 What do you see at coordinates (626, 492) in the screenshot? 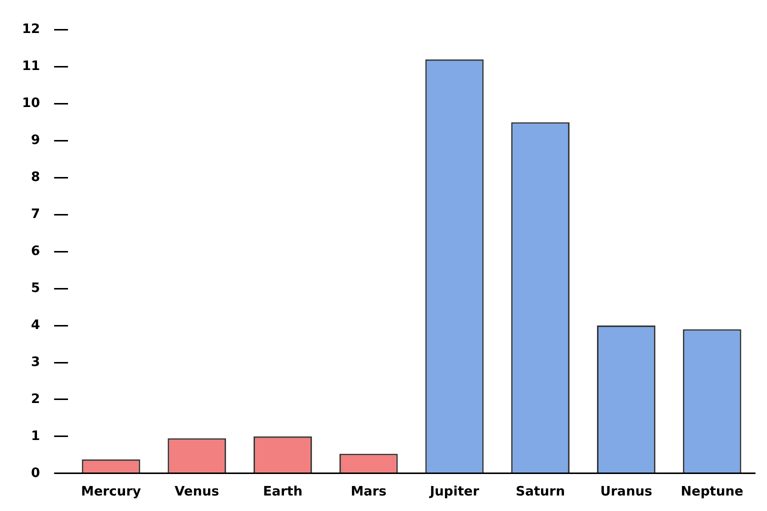
I see `x-tick-label: Uranus` at bounding box center [626, 492].